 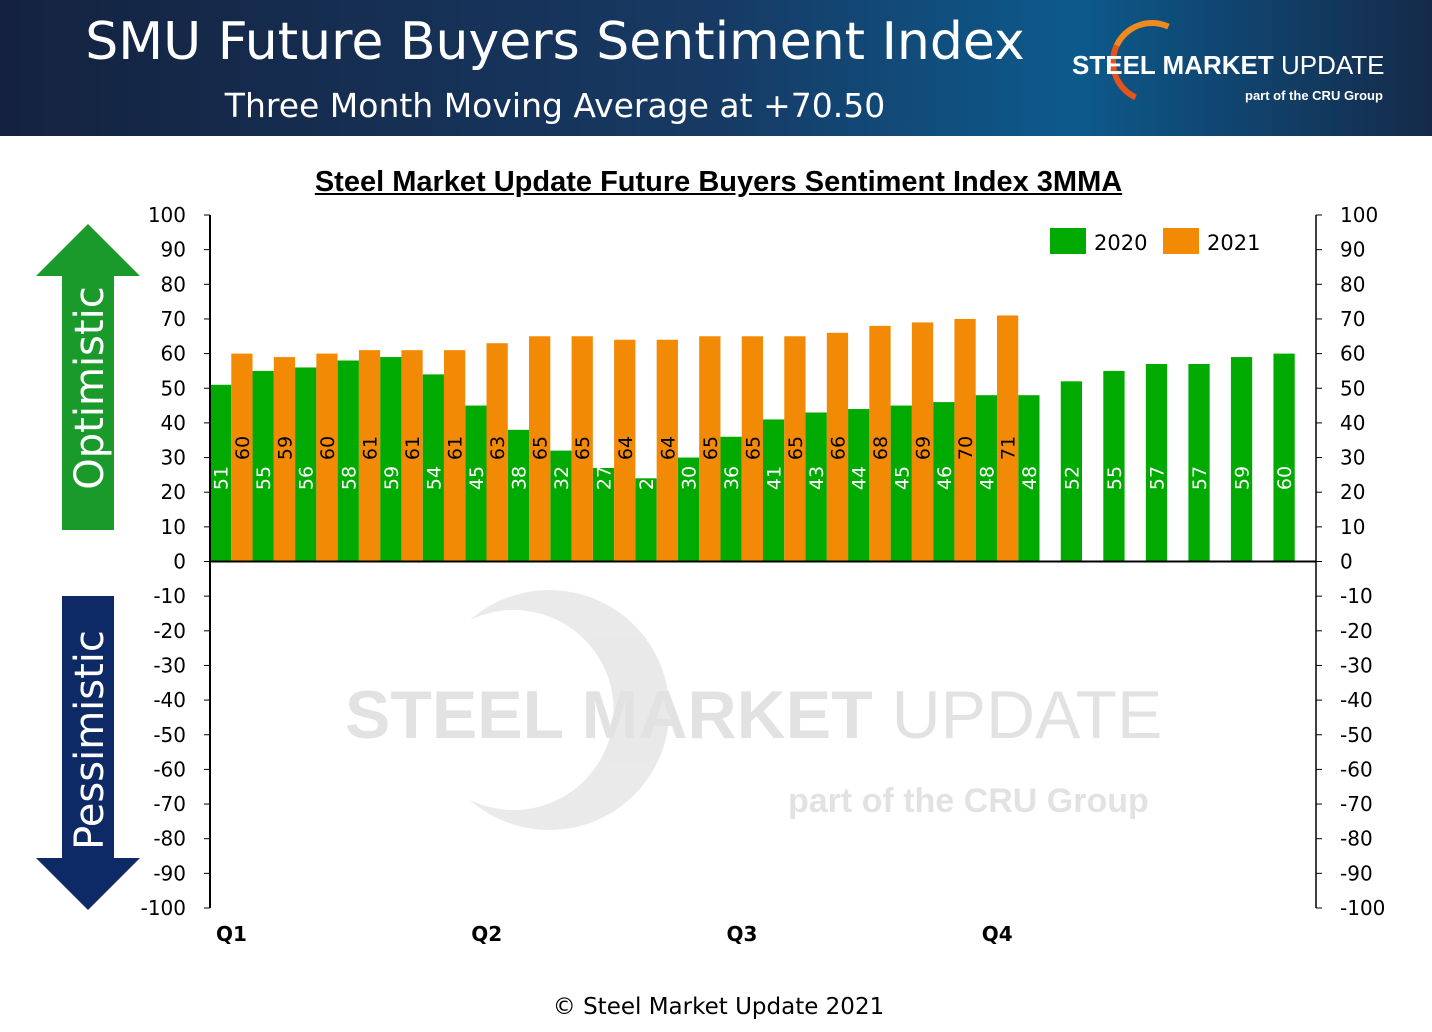 What do you see at coordinates (173, 492) in the screenshot?
I see `y-tick-label-left: 20` at bounding box center [173, 492].